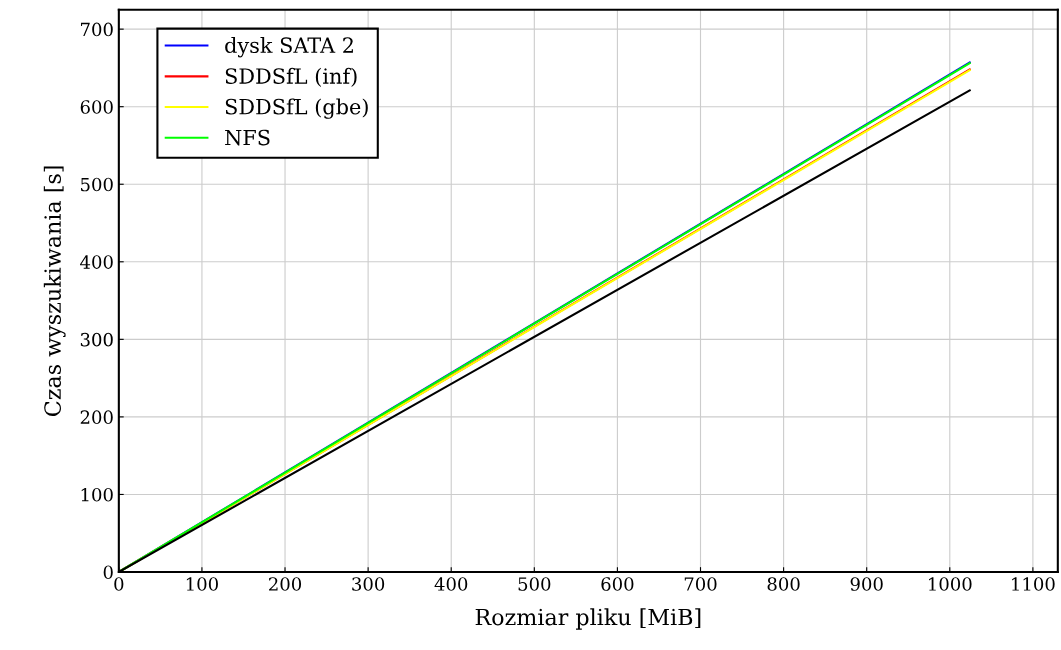 The height and width of the screenshot is (650, 1061). What do you see at coordinates (285, 584) in the screenshot?
I see `x-tick-label: 200` at bounding box center [285, 584].